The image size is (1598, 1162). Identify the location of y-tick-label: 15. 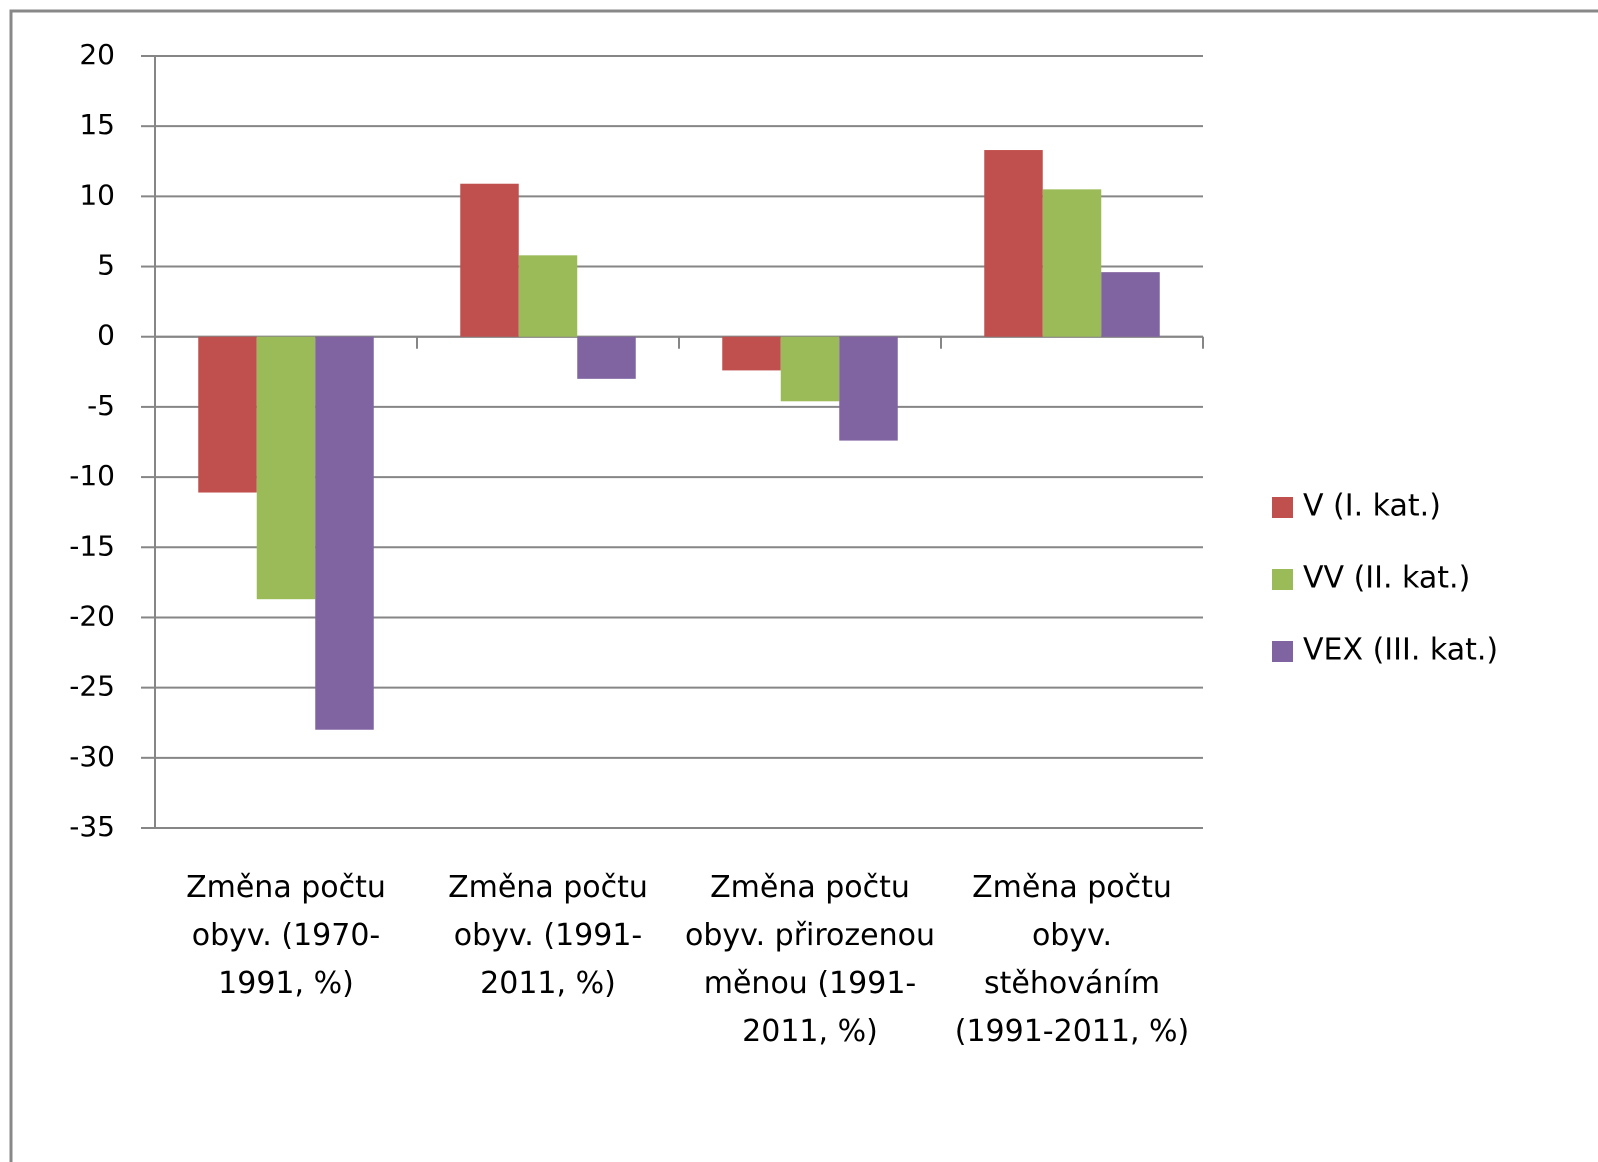
(97, 124).